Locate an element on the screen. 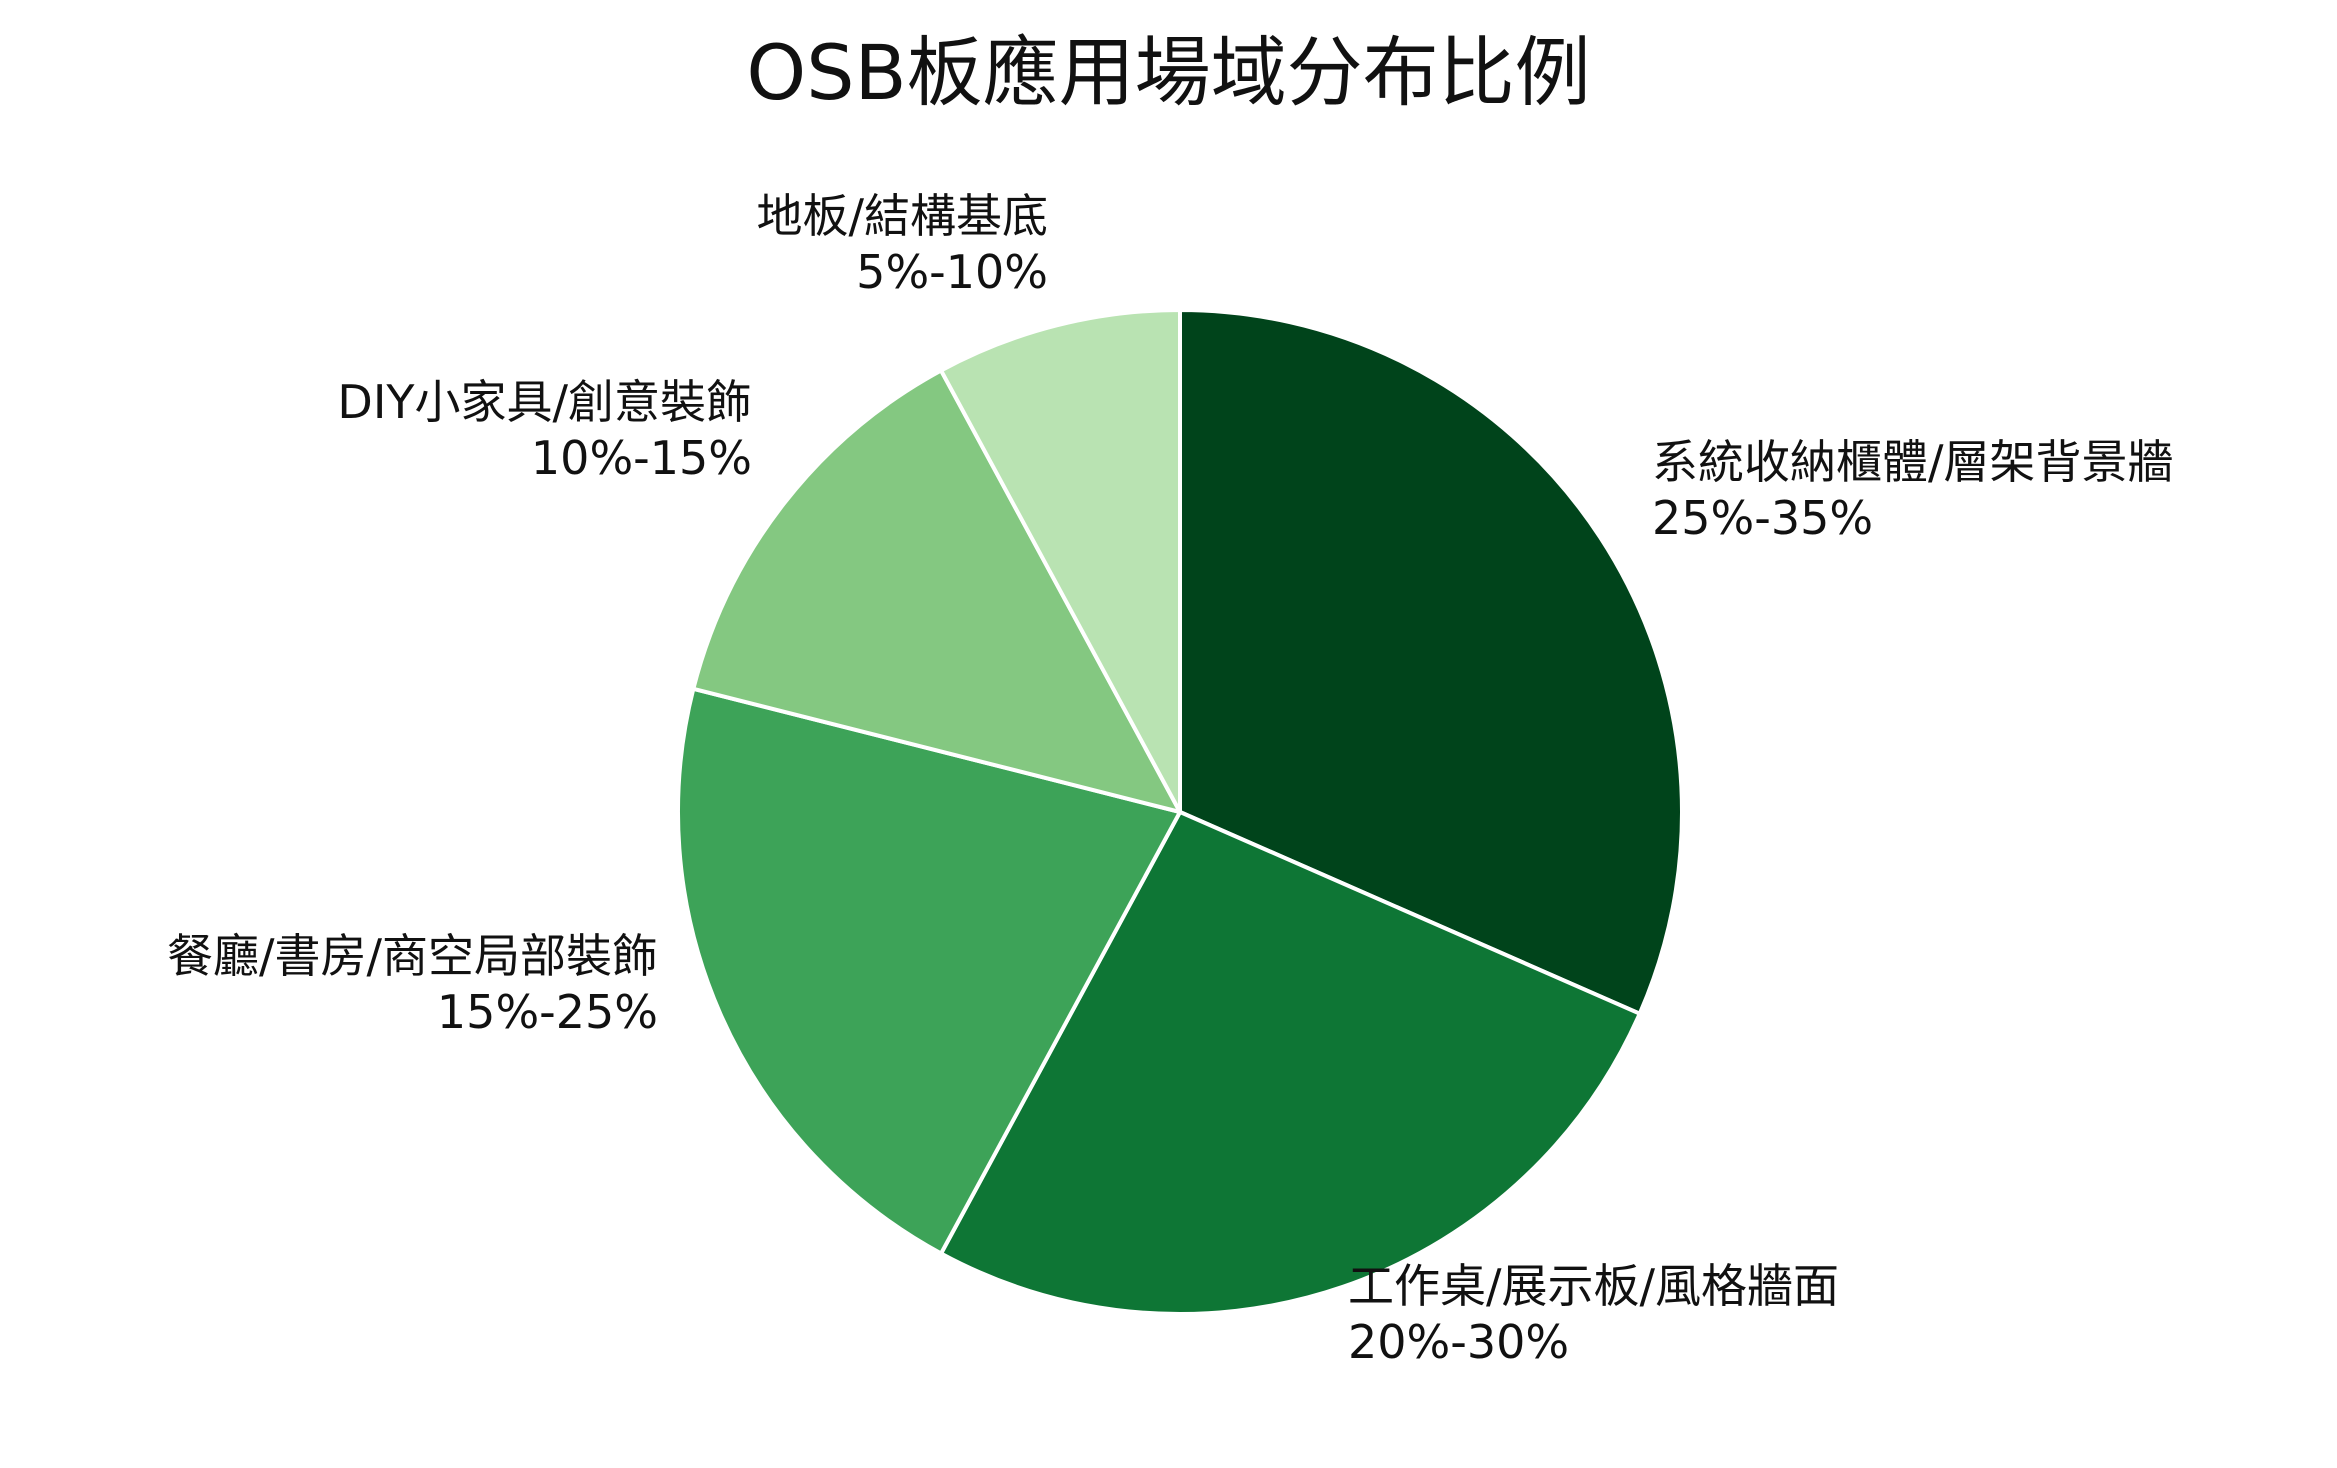 The image size is (2337, 1468). slice-range-label: 25%-35% is located at coordinates (1762, 518).